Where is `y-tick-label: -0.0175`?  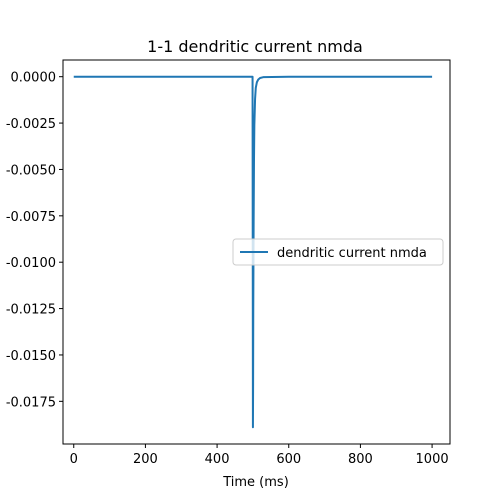 y-tick-label: -0.0175 is located at coordinates (31, 402).